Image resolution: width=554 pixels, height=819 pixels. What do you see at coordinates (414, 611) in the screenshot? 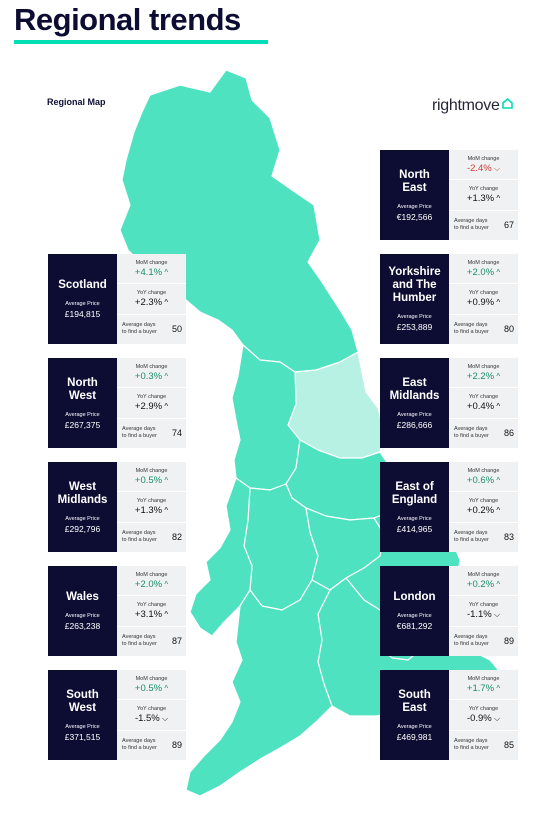
I see `region-header: London Average Price €681,292` at bounding box center [414, 611].